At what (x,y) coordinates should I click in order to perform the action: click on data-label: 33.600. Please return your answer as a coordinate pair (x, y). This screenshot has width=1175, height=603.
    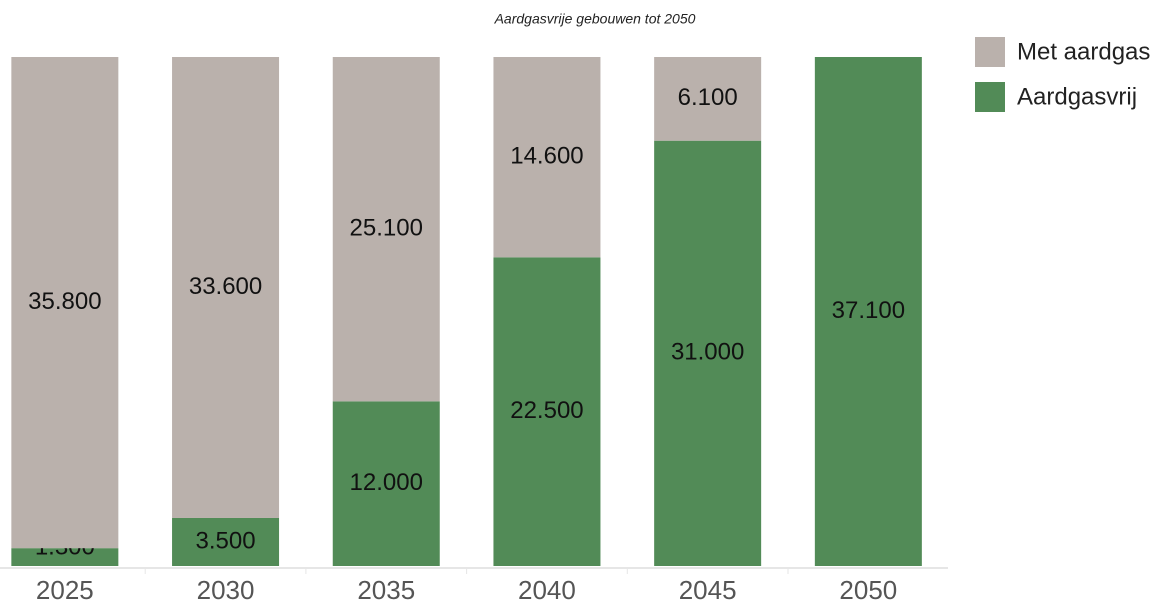
    Looking at the image, I should click on (225, 286).